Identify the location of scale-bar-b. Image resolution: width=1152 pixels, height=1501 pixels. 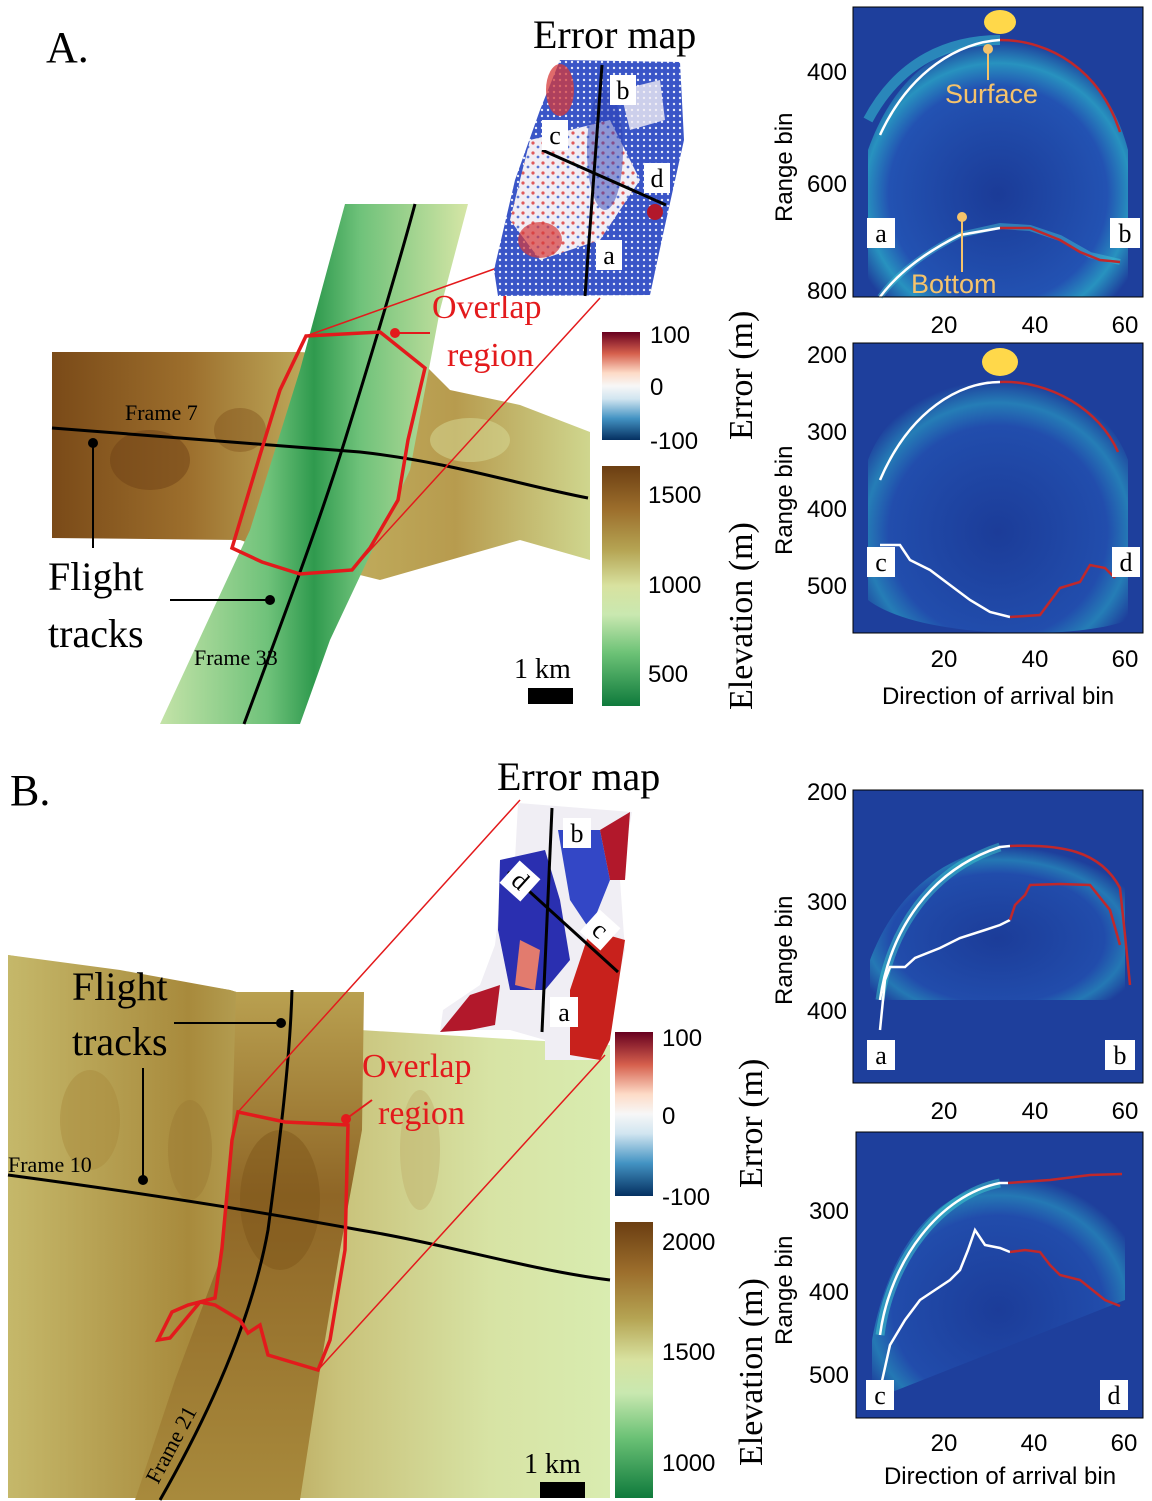
(562, 1490).